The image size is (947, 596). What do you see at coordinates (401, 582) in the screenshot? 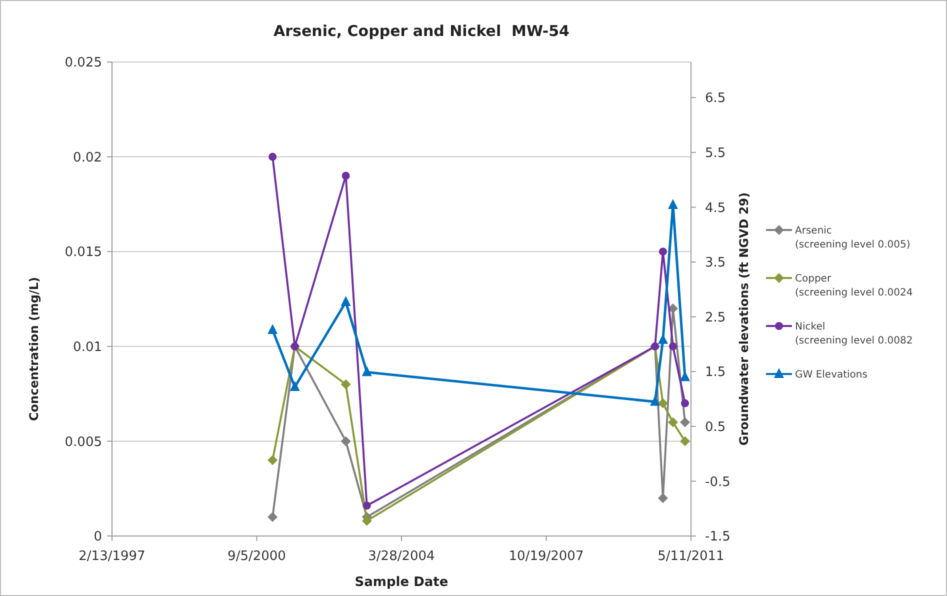
I see `x-axis-title: Sample Date` at bounding box center [401, 582].